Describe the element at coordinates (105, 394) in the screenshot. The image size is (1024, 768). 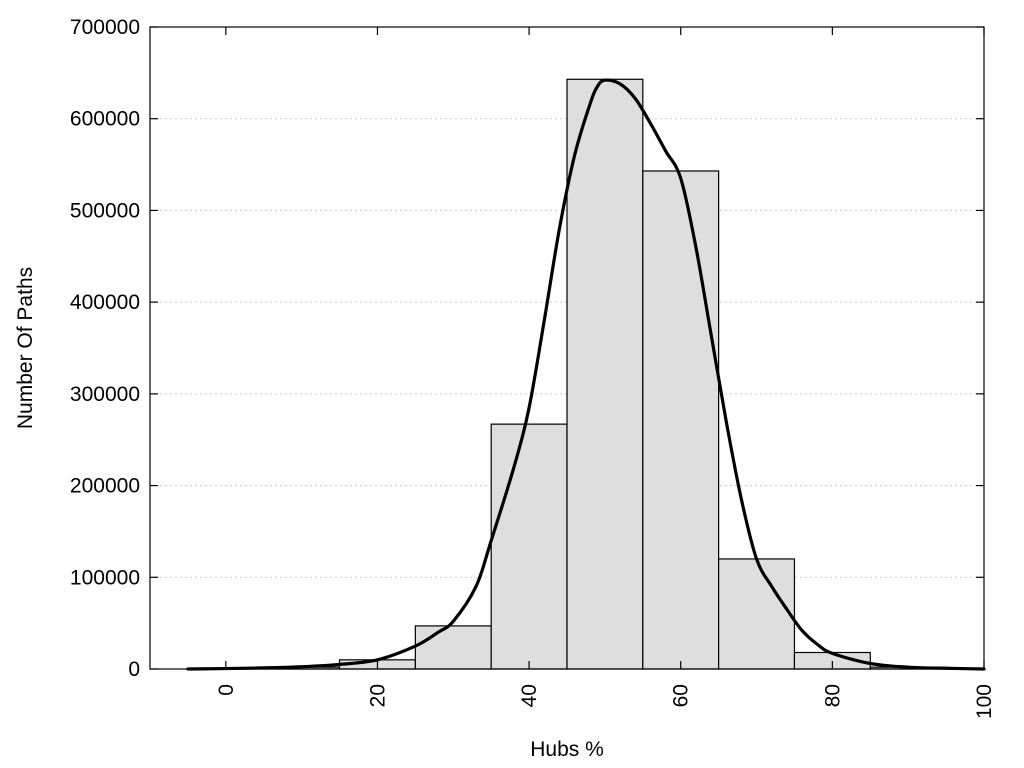
I see `y-tick-label: 300000` at that location.